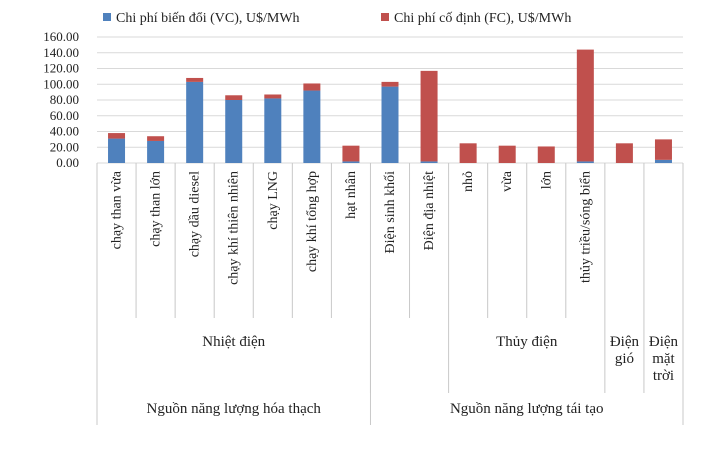  What do you see at coordinates (64, 99) in the screenshot?
I see `y-tick-label: 80.00` at bounding box center [64, 99].